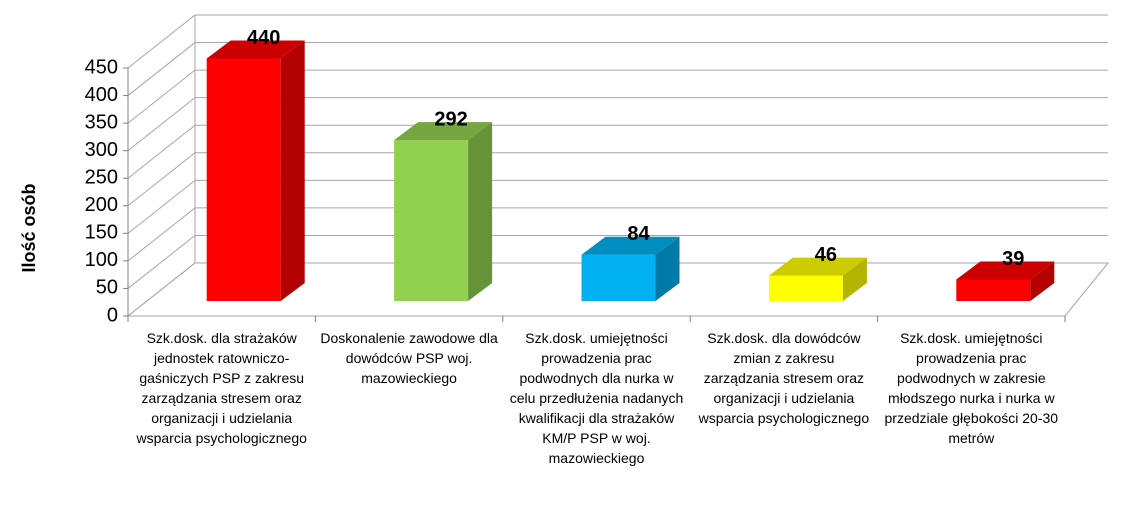 Image resolution: width=1122 pixels, height=509 pixels. I want to click on y-tick-label: 300, so click(101, 150).